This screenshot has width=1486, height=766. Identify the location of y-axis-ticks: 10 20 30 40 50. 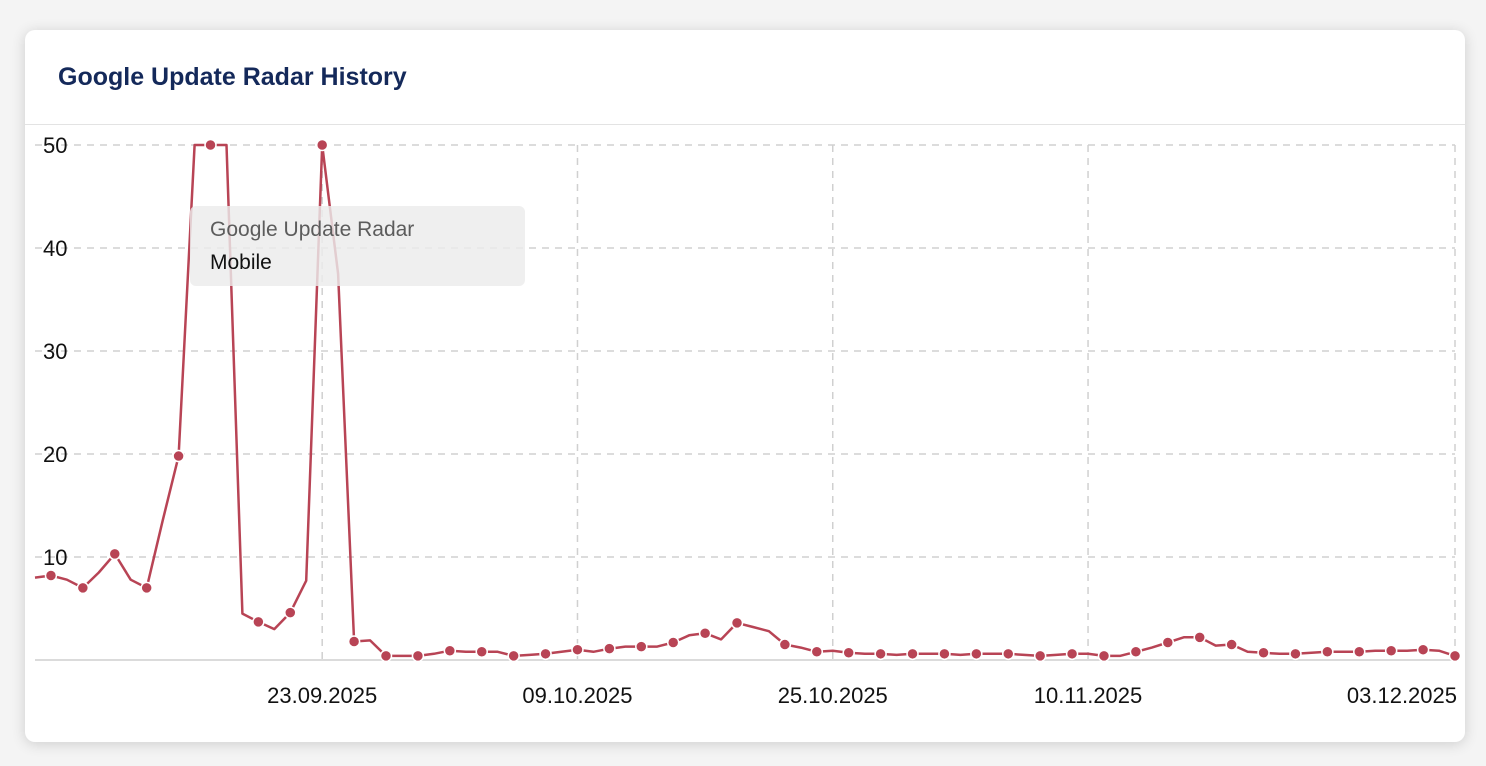
(55, 351).